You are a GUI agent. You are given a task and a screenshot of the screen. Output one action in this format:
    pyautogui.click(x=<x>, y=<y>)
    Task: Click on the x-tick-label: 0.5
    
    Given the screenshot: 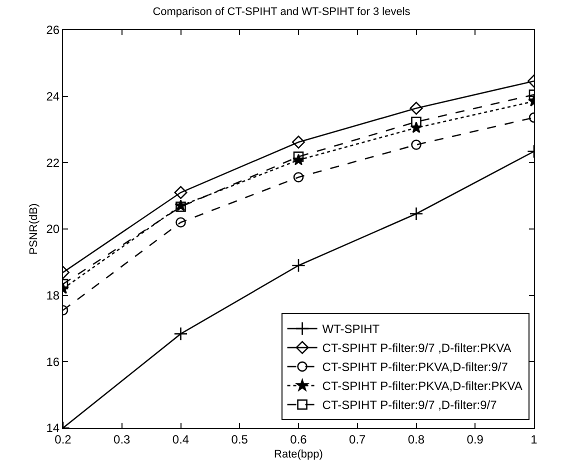 What is the action you would take?
    pyautogui.click(x=239, y=439)
    